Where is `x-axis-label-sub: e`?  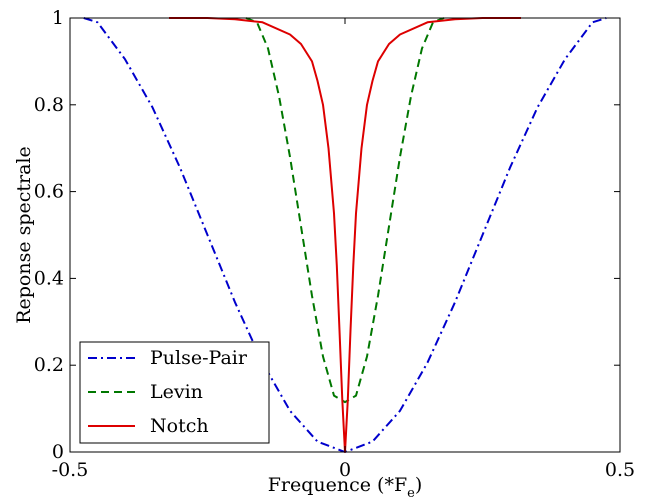
x-axis-label-sub: e is located at coordinates (411, 493).